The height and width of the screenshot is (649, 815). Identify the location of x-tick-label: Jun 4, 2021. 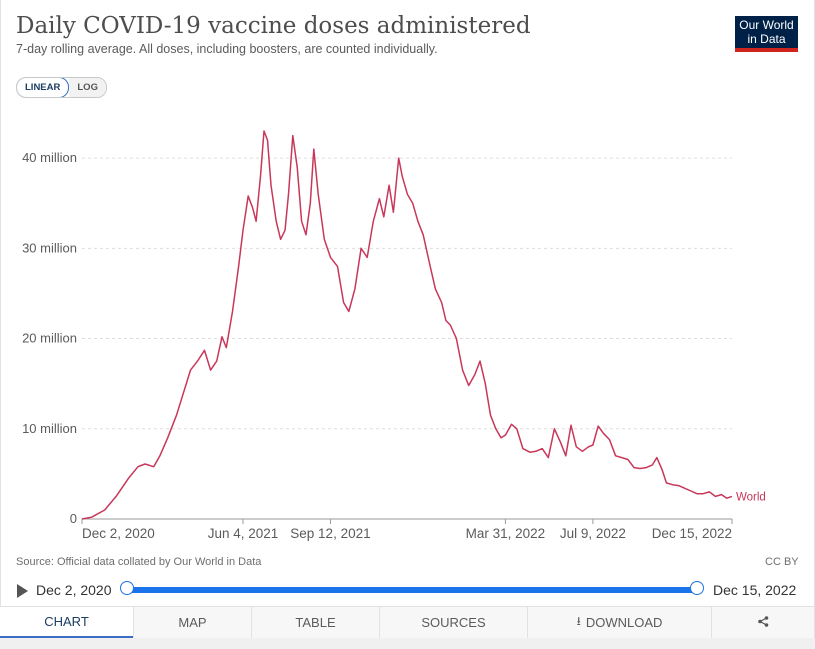
(243, 533).